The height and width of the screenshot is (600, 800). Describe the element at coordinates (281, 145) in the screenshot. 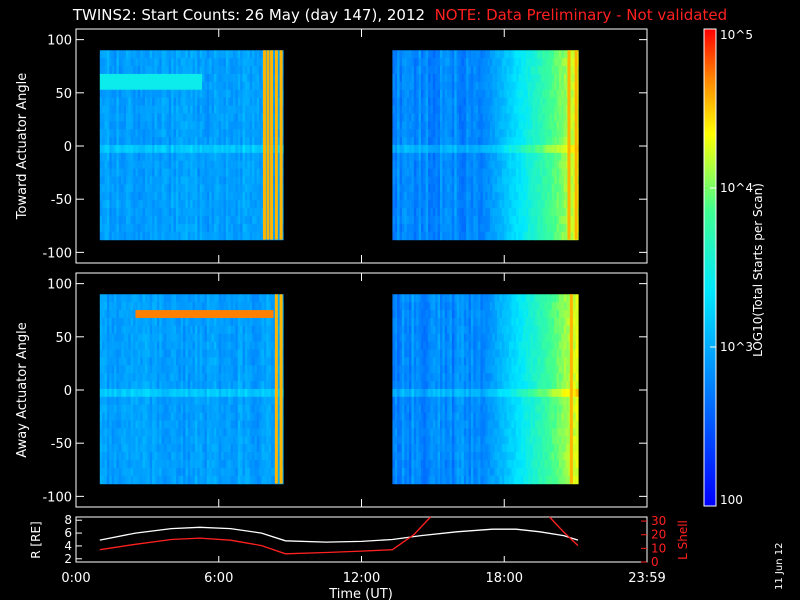

I see `heatmap-spike` at that location.